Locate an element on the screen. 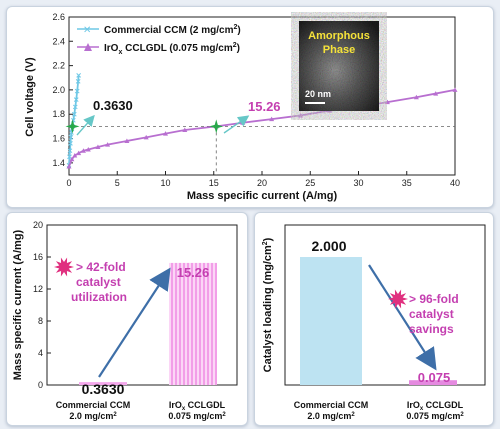 The width and height of the screenshot is (500, 429). x-tick-label: 0 is located at coordinates (68, 183).